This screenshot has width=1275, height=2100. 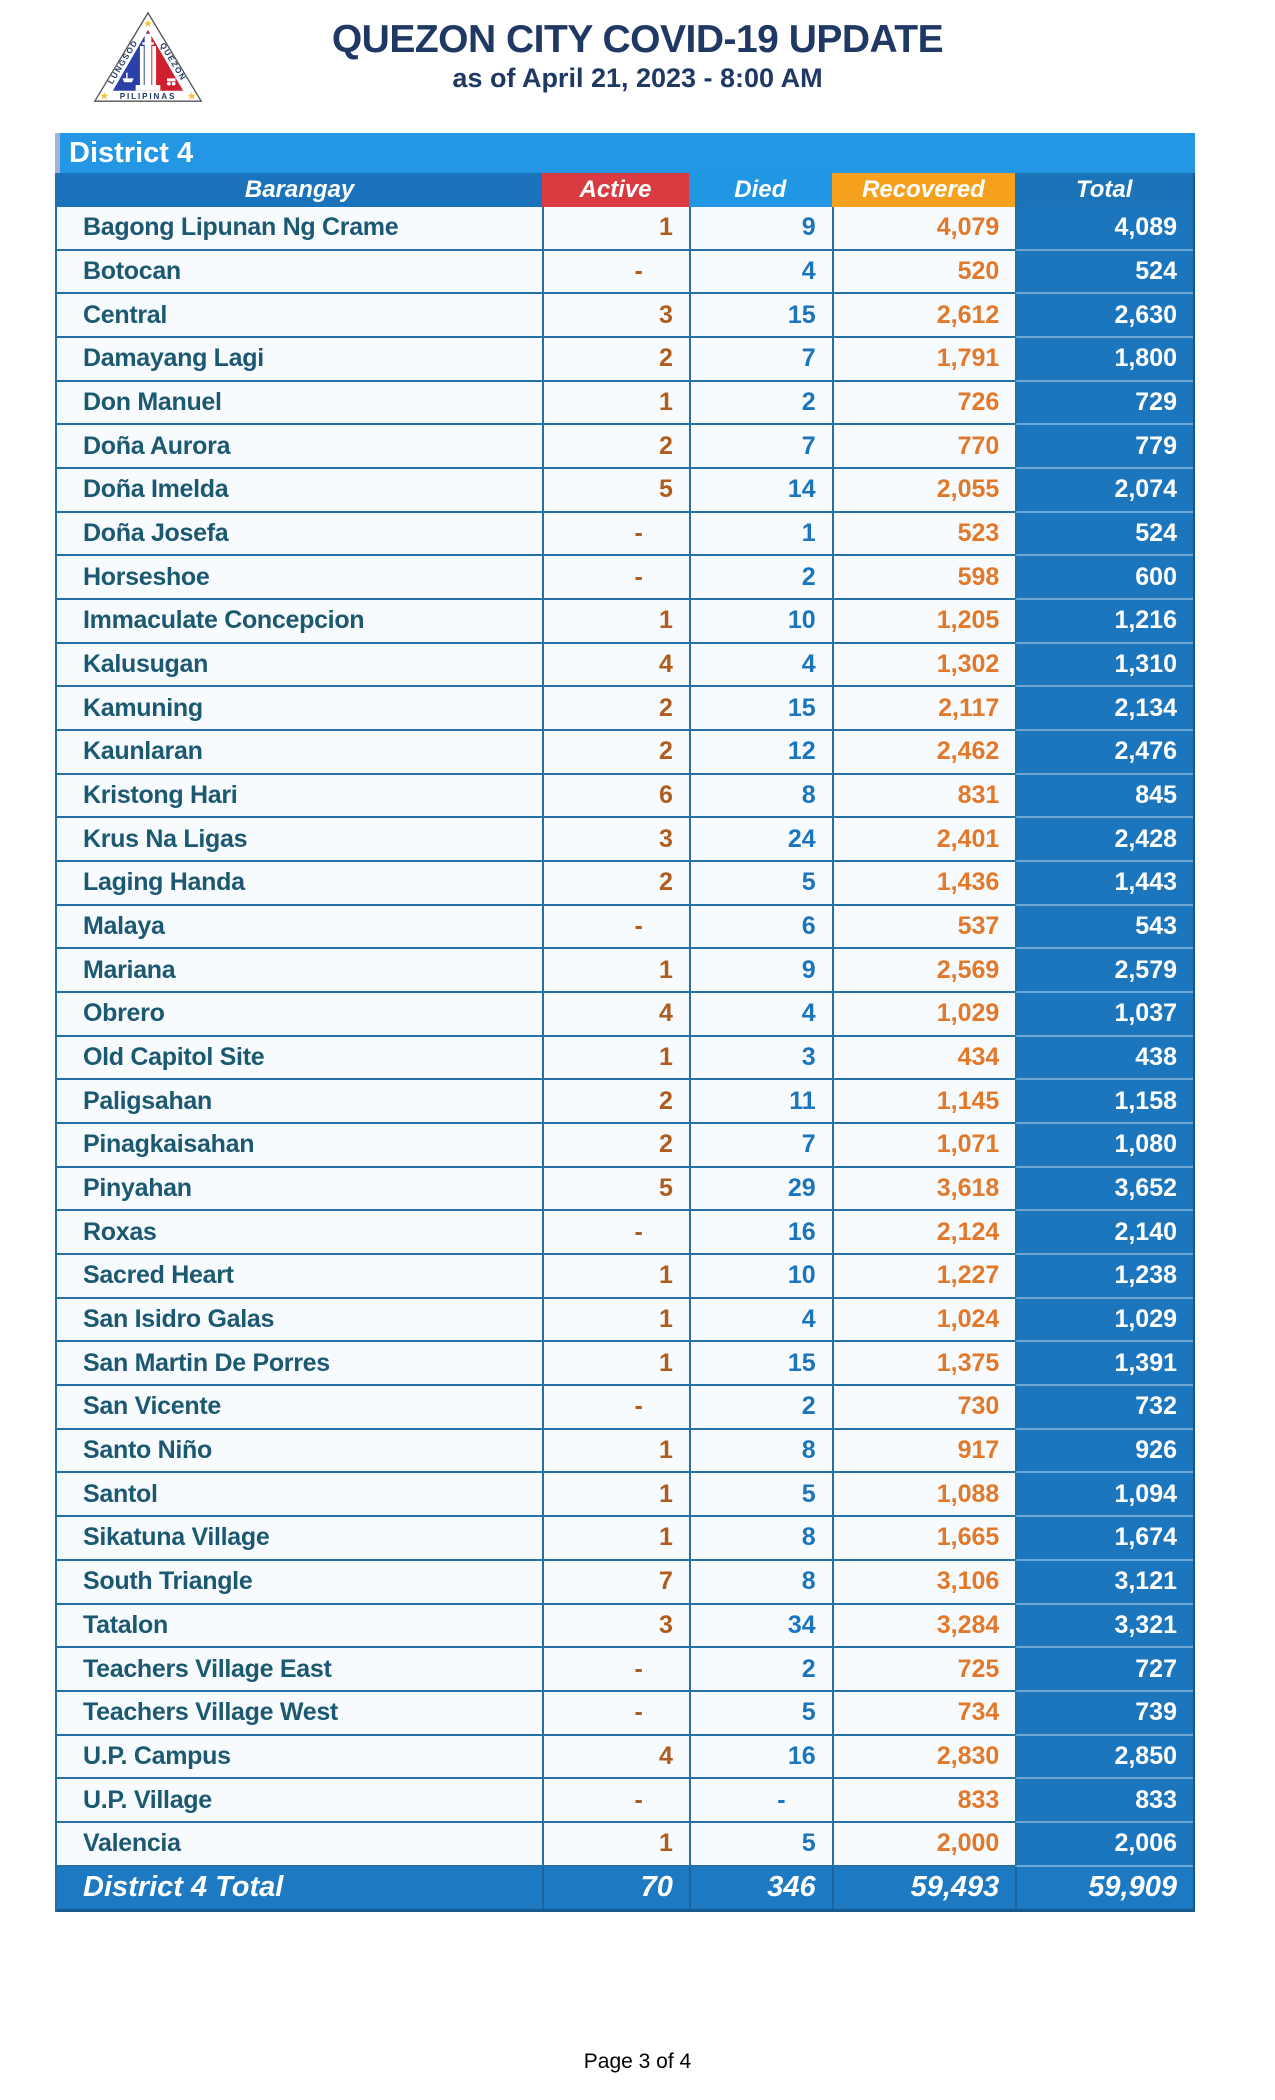 I want to click on recovered-count: 2,401, so click(x=923, y=840).